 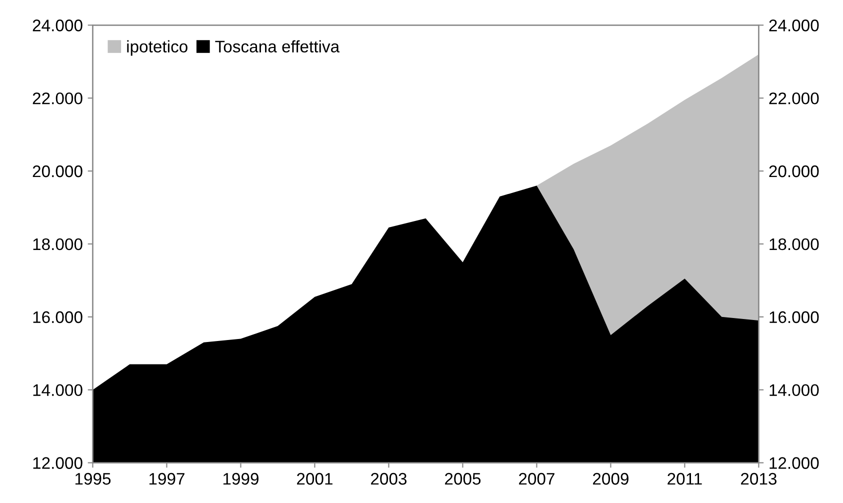 What do you see at coordinates (794, 171) in the screenshot?
I see `y2-tick-label: 20.000` at bounding box center [794, 171].